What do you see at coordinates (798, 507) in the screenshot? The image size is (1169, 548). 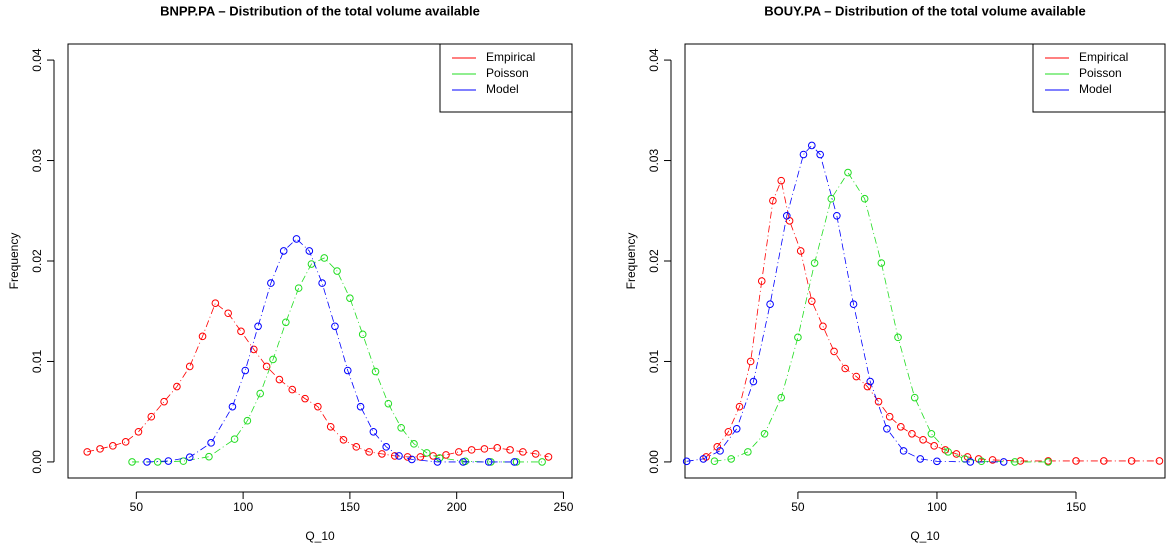 I see `x-tick-label: 50` at bounding box center [798, 507].